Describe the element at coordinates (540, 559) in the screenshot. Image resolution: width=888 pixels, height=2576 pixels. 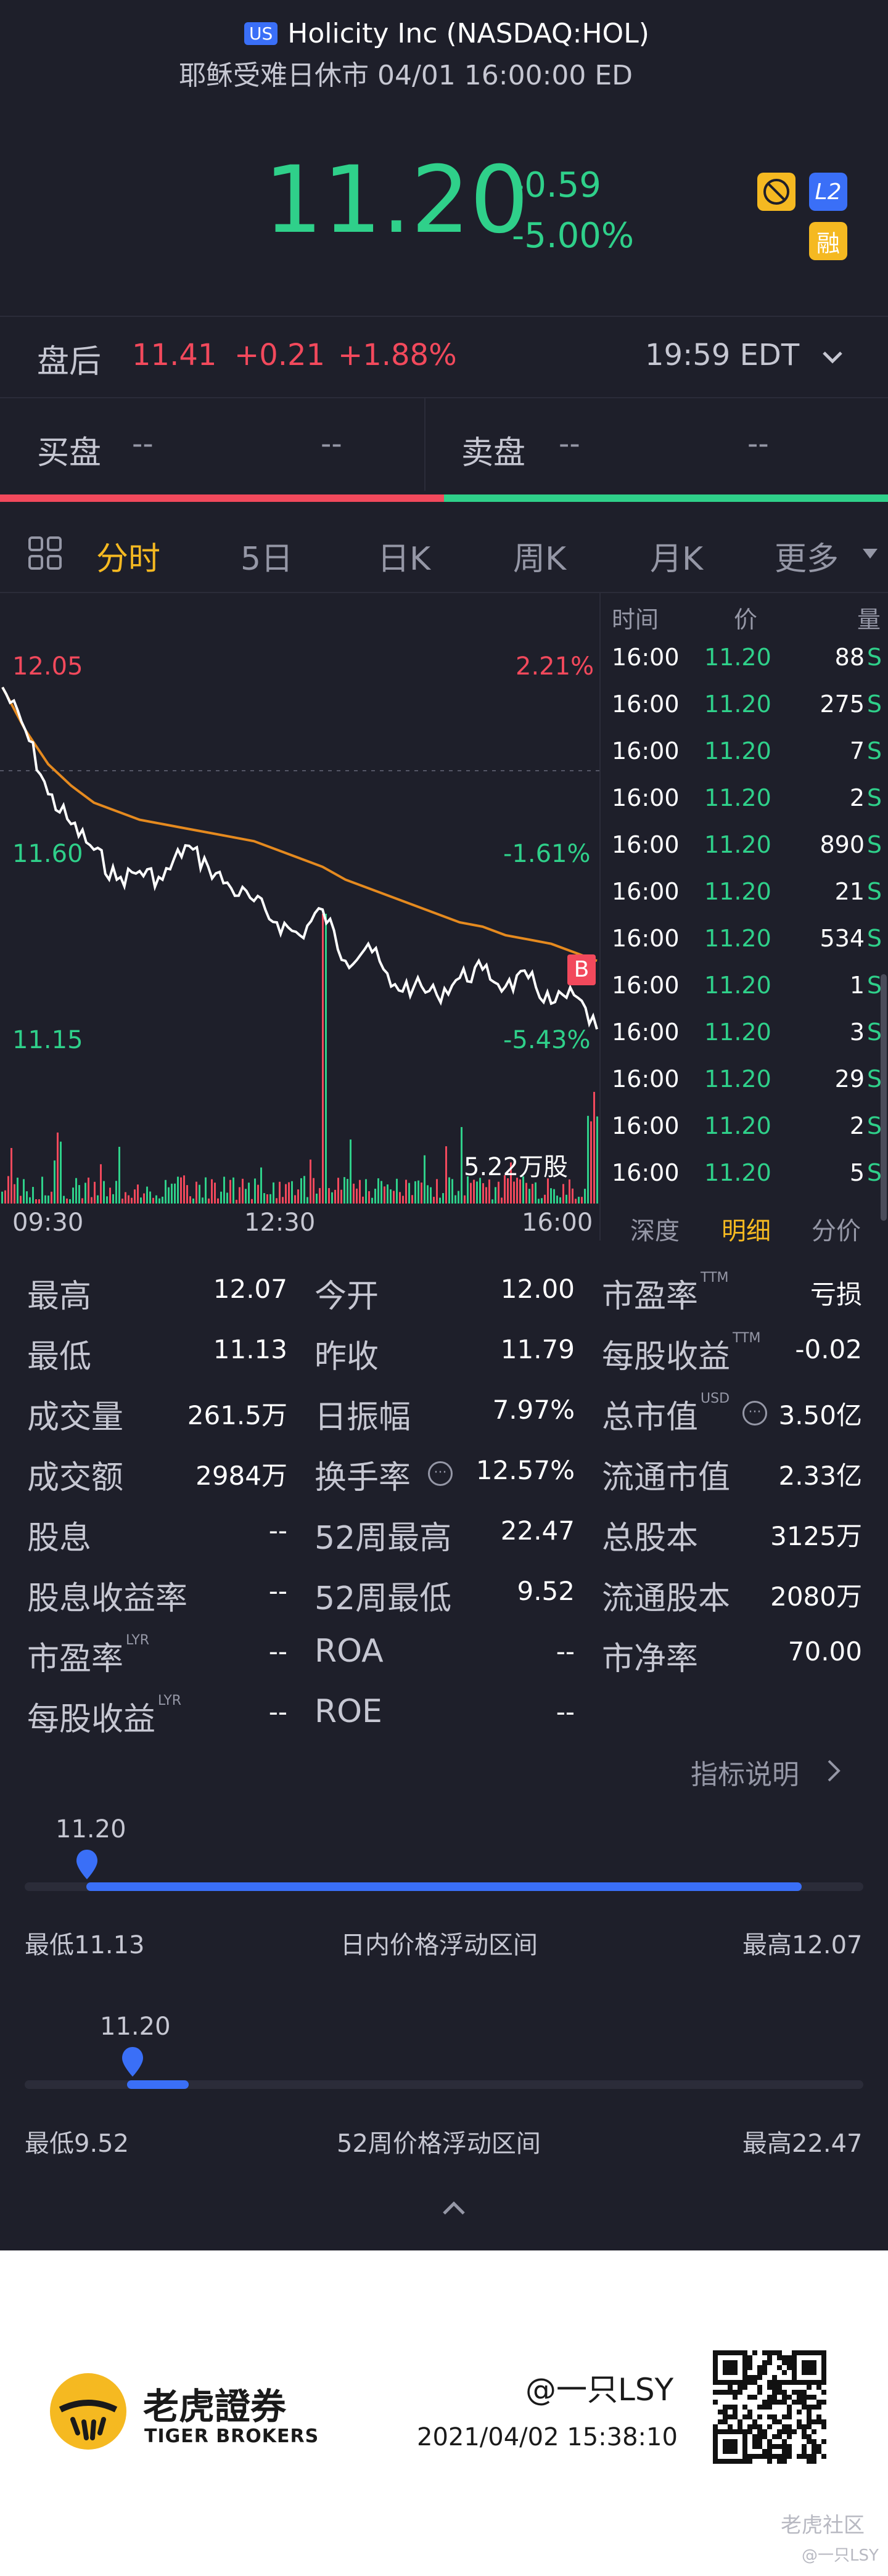
I see `tab-weekly-k: 周K` at that location.